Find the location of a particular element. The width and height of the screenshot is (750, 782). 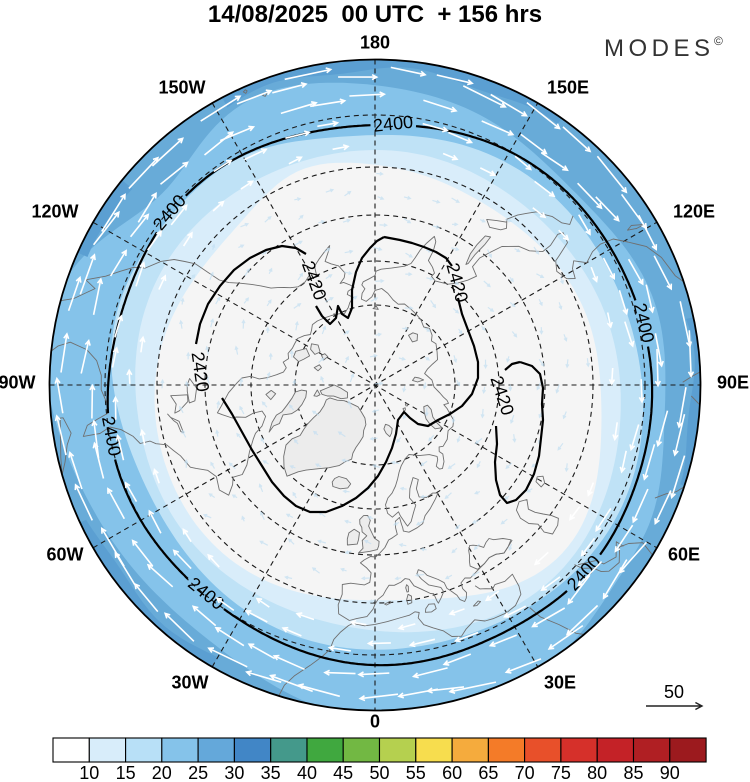

svg-text: 55 is located at coordinates (416, 772).